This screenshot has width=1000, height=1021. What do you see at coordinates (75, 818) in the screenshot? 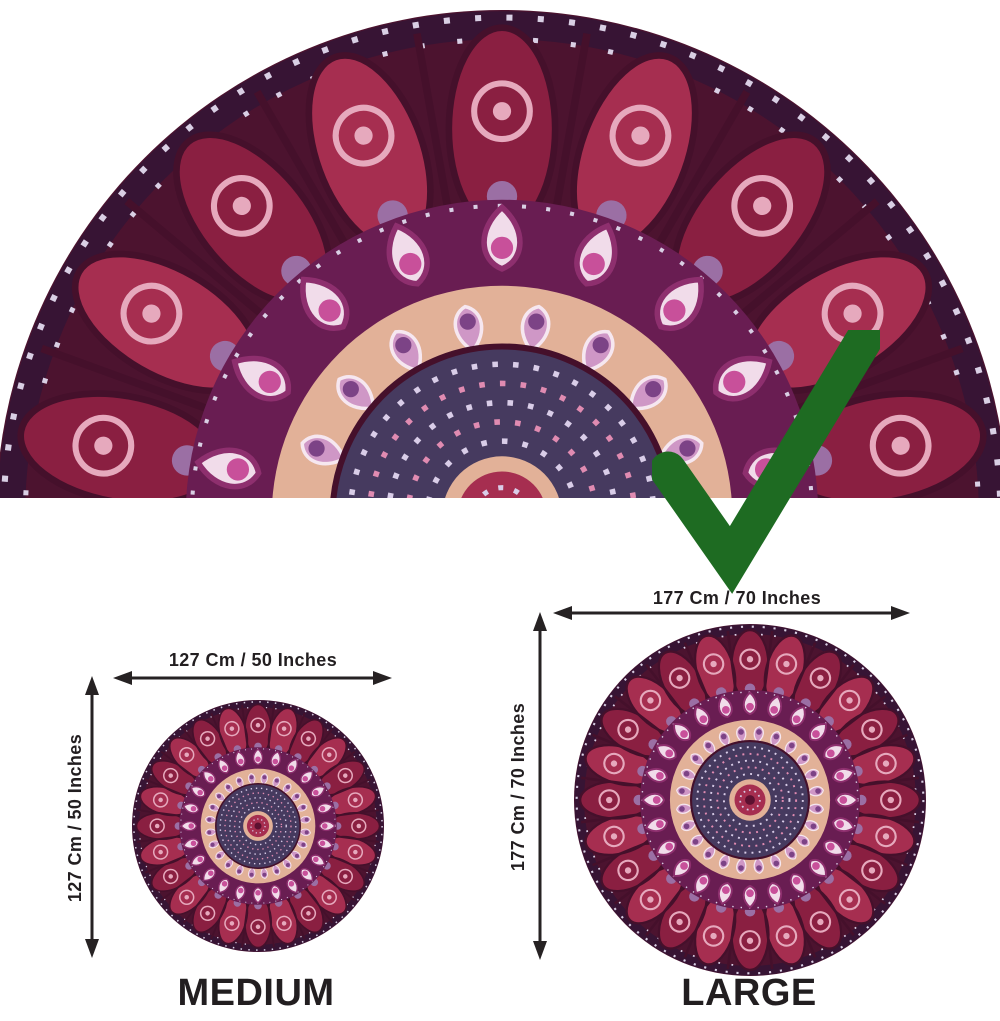
I see `height-dimension-label: 127 Cm / 50 Inches` at bounding box center [75, 818].